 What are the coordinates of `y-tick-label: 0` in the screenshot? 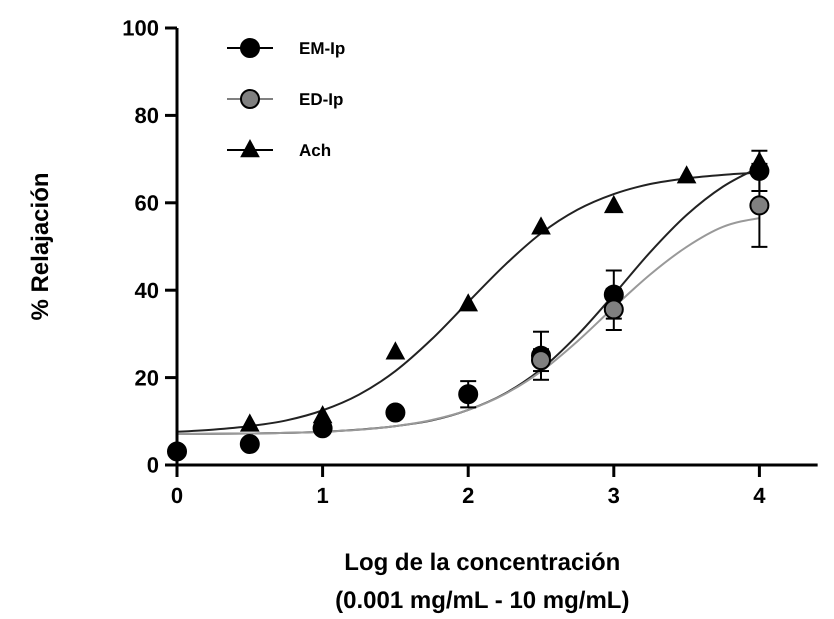 It's located at (152, 465).